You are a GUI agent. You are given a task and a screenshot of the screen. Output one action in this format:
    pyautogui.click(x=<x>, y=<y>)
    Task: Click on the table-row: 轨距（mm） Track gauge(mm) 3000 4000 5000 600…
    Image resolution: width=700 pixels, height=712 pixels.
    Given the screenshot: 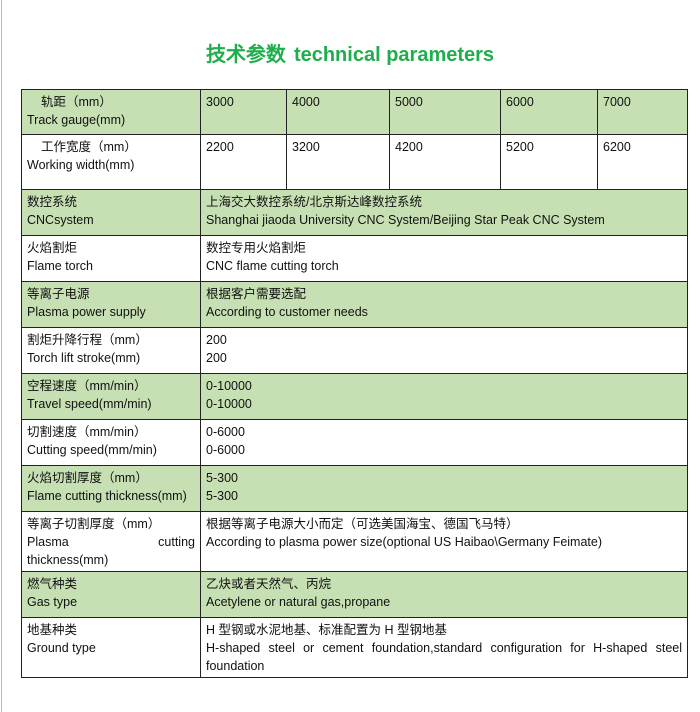 What is the action you would take?
    pyautogui.click(x=354, y=112)
    